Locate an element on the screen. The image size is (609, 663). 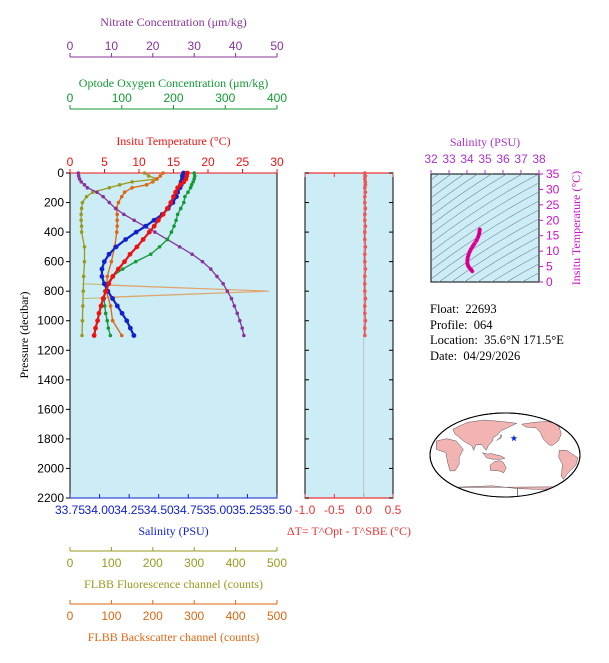
ts-temperature-tick-label: 0 is located at coordinates (549, 282).